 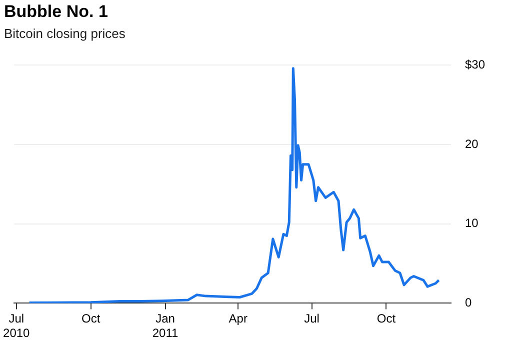 What do you see at coordinates (475, 65) in the screenshot?
I see `y-tick-label: $30` at bounding box center [475, 65].